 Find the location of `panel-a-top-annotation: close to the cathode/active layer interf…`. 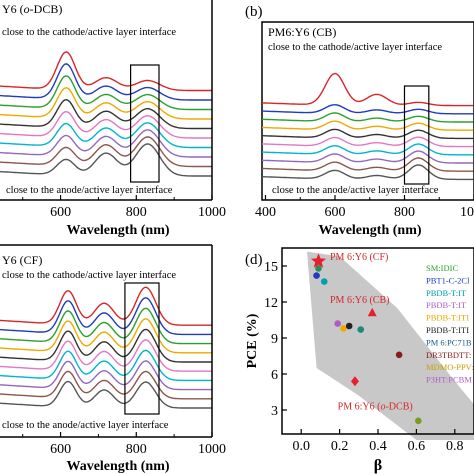

panel-a-top-annotation: close to the cathode/active layer interf… is located at coordinates (89, 32).